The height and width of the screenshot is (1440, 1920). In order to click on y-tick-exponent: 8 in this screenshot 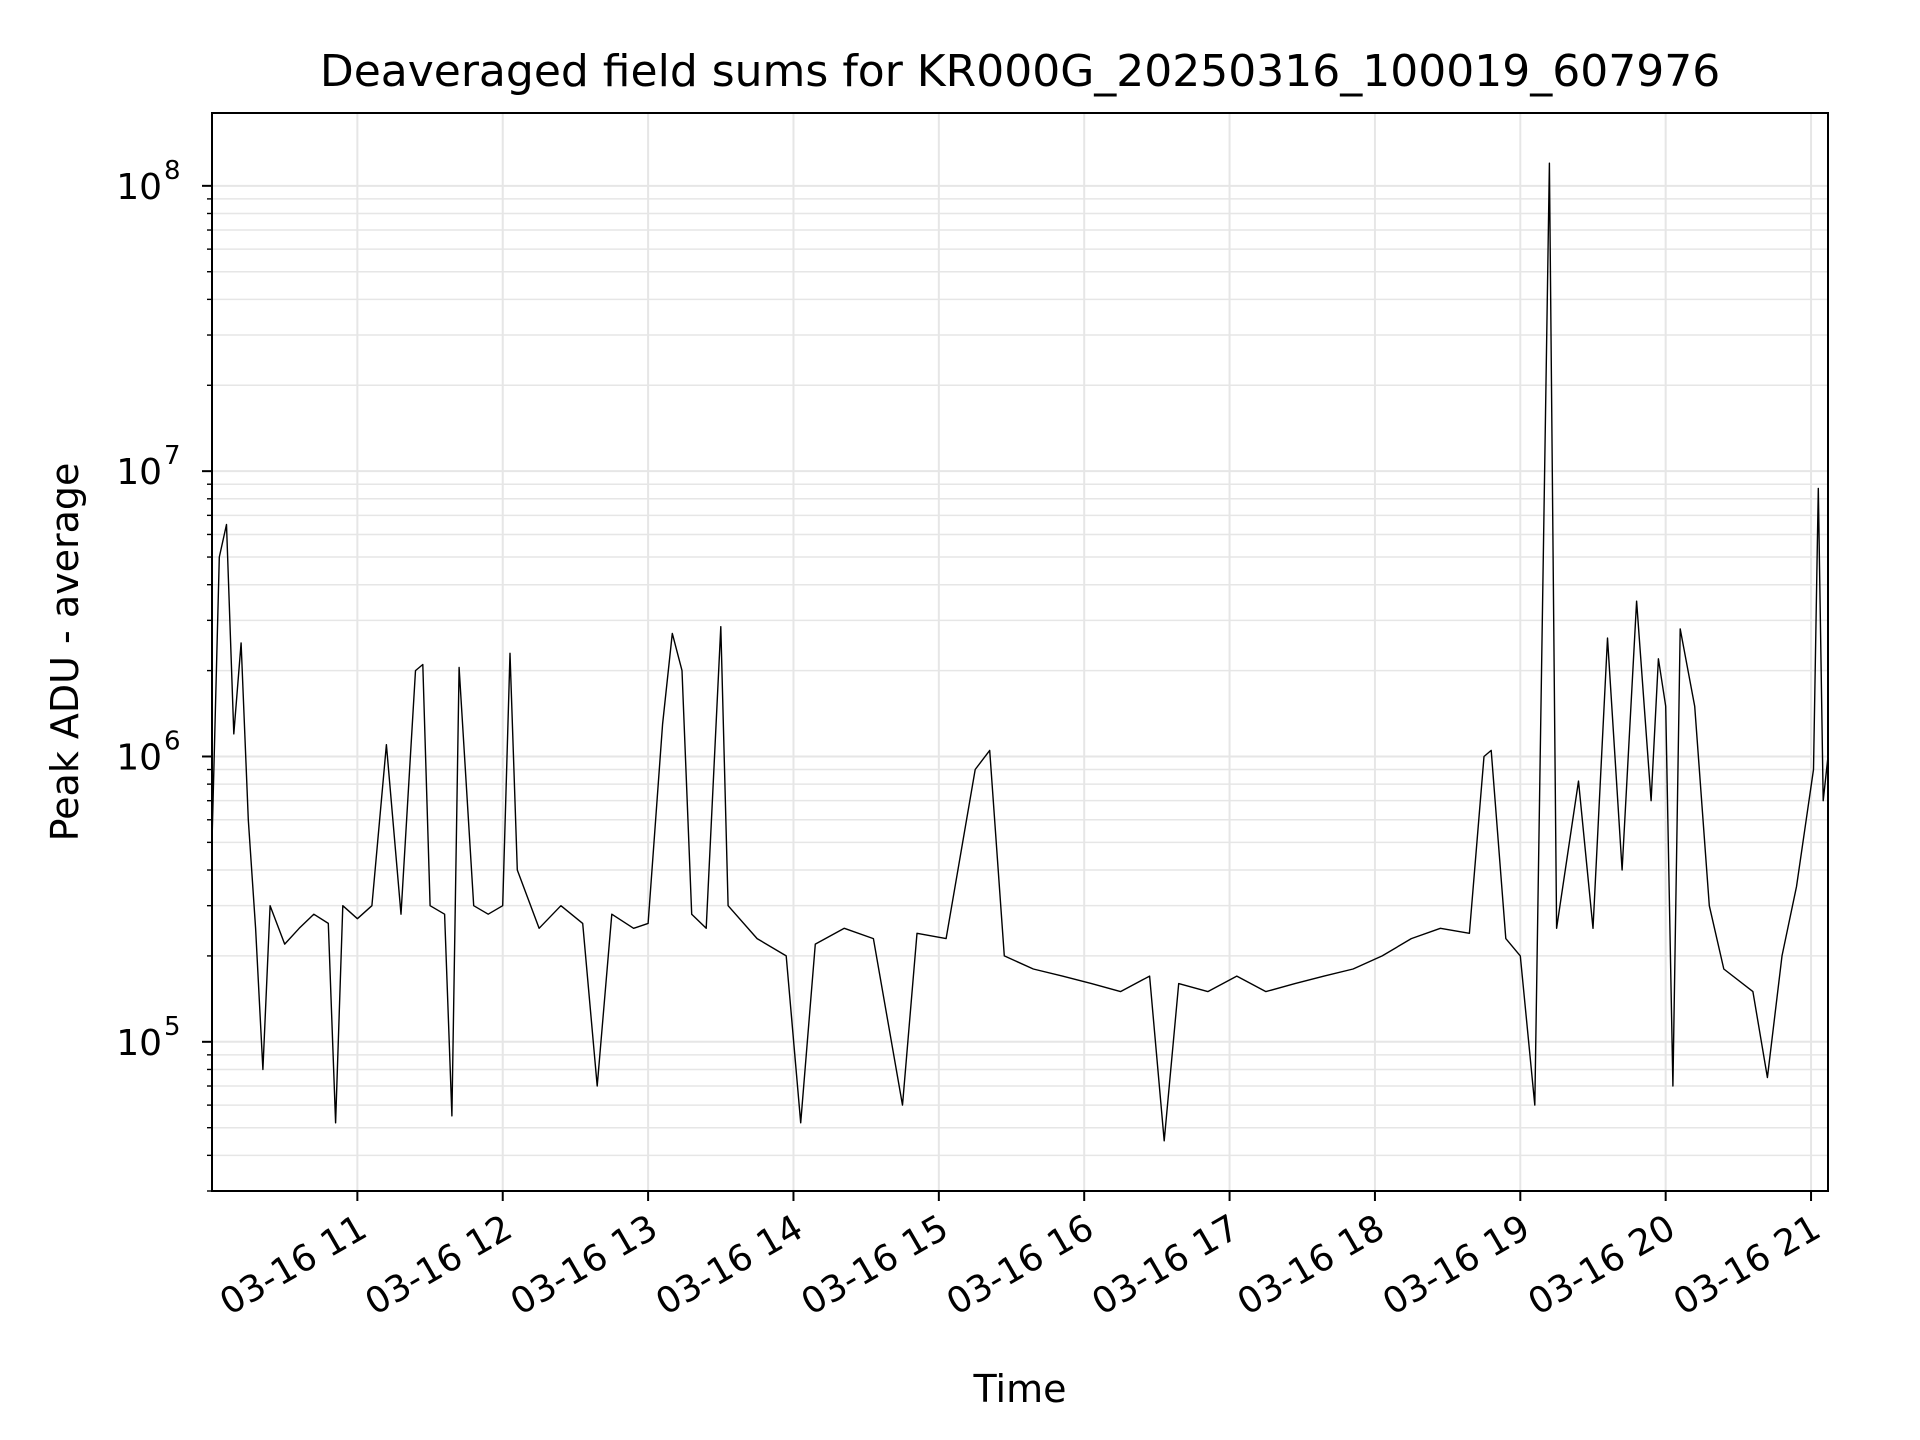, I will do `click(172, 171)`.